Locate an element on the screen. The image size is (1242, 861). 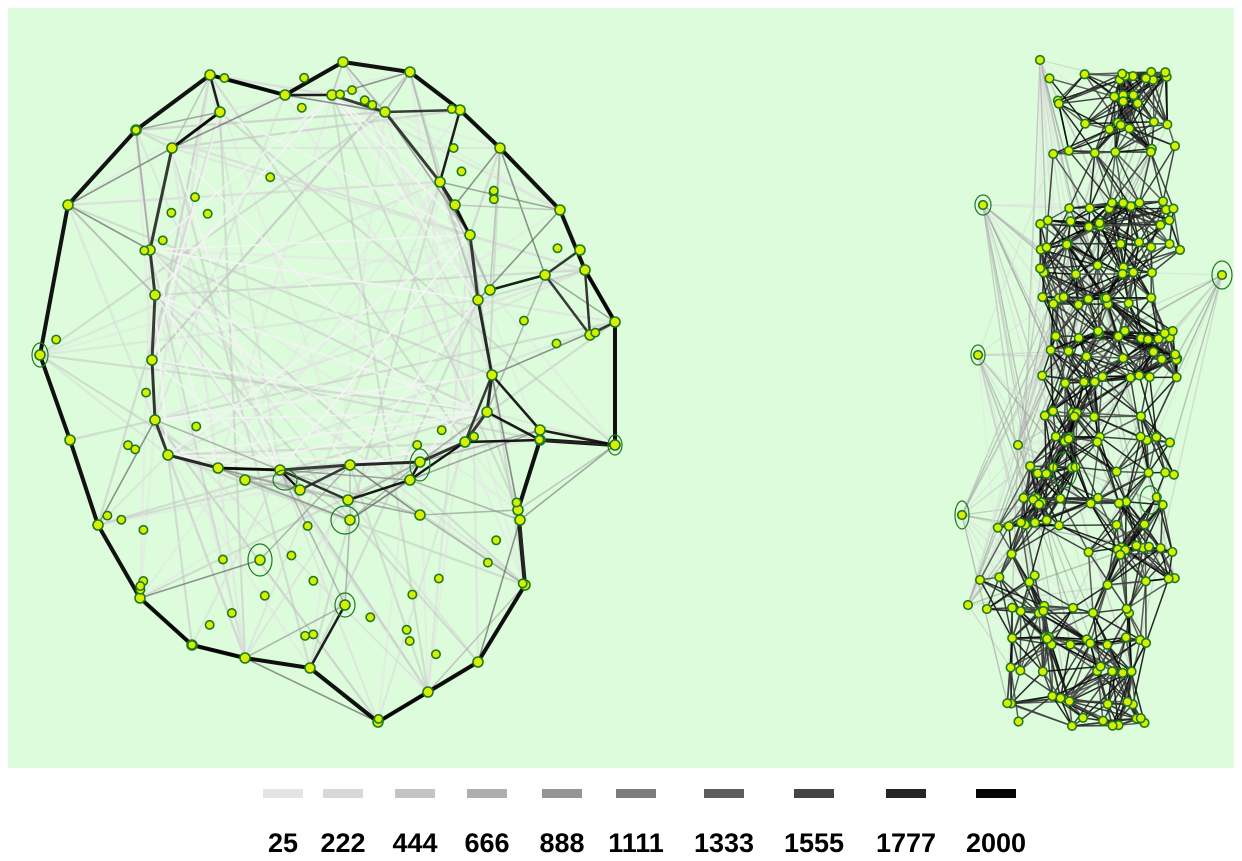
legend-swatch is located at coordinates (636, 793).